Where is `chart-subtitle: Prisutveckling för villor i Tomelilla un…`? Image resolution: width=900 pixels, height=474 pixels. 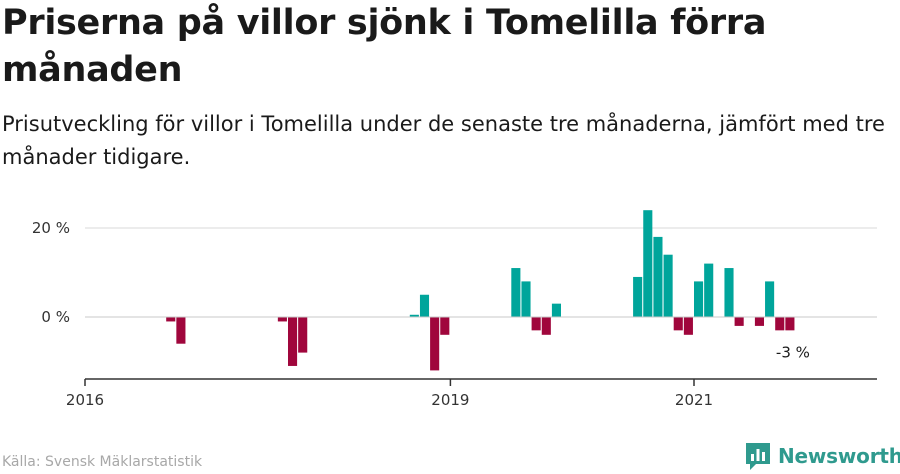
chart-subtitle: Prisutveckling för villor i Tomelilla un… is located at coordinates (443, 140).